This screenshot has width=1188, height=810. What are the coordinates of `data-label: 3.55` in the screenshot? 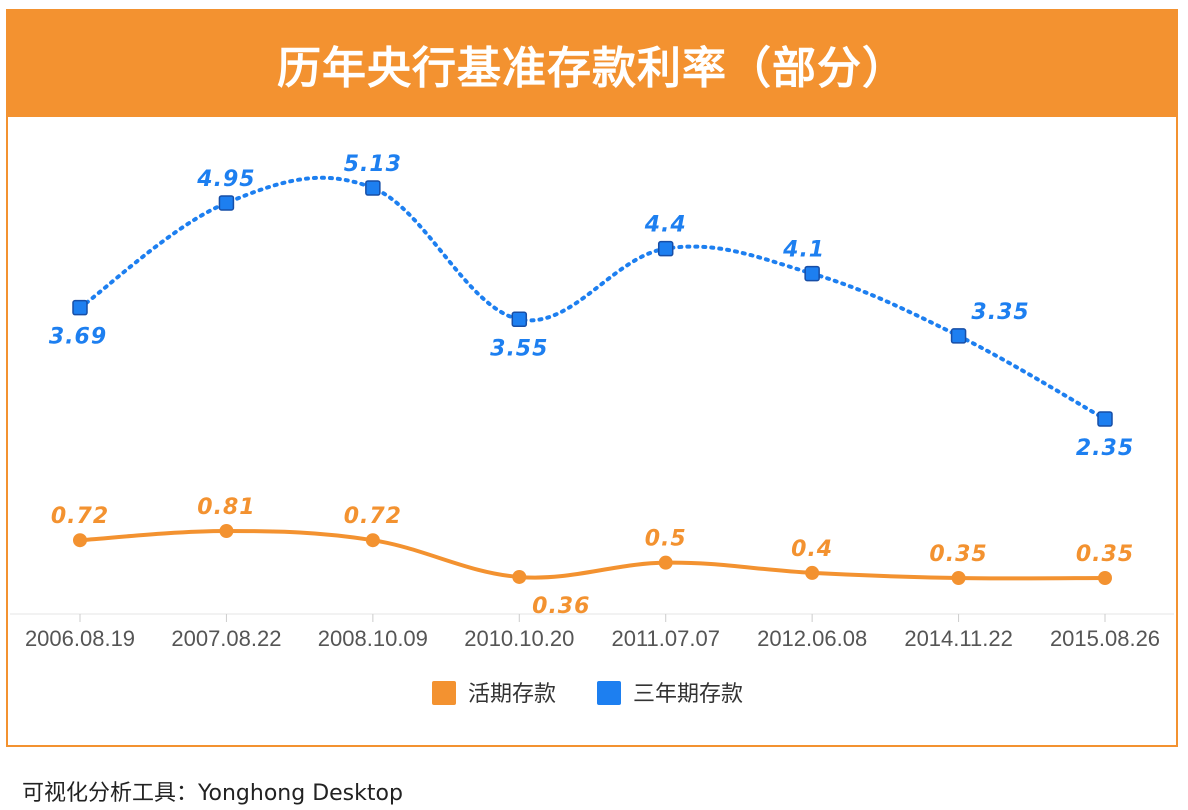 It's located at (519, 348).